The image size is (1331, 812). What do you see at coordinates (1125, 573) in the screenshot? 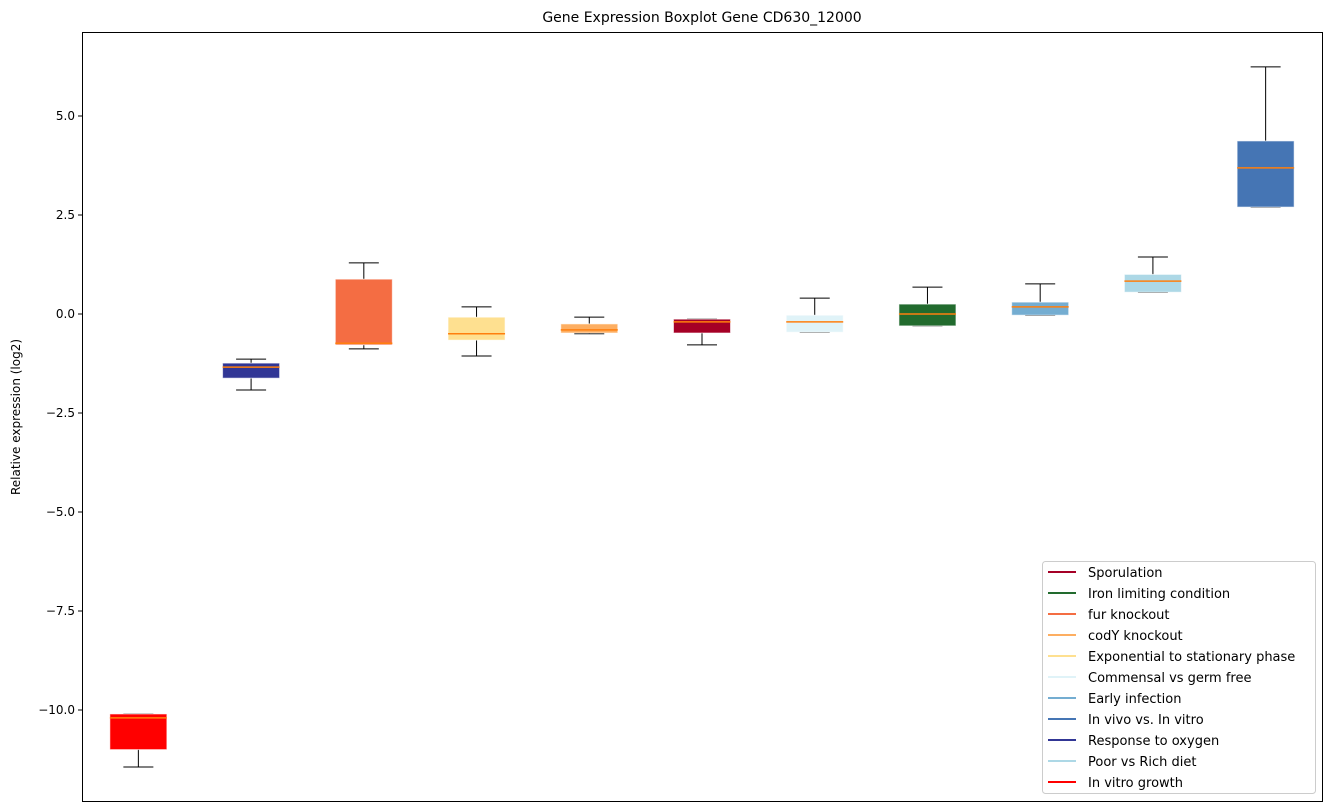
I see `legend-label: Sporulation` at bounding box center [1125, 573].